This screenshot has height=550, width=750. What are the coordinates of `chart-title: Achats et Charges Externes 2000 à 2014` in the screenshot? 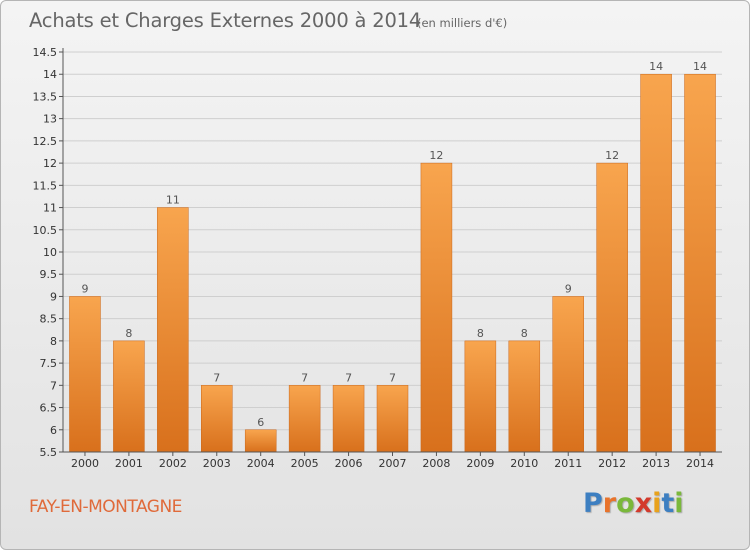 It's located at (225, 20).